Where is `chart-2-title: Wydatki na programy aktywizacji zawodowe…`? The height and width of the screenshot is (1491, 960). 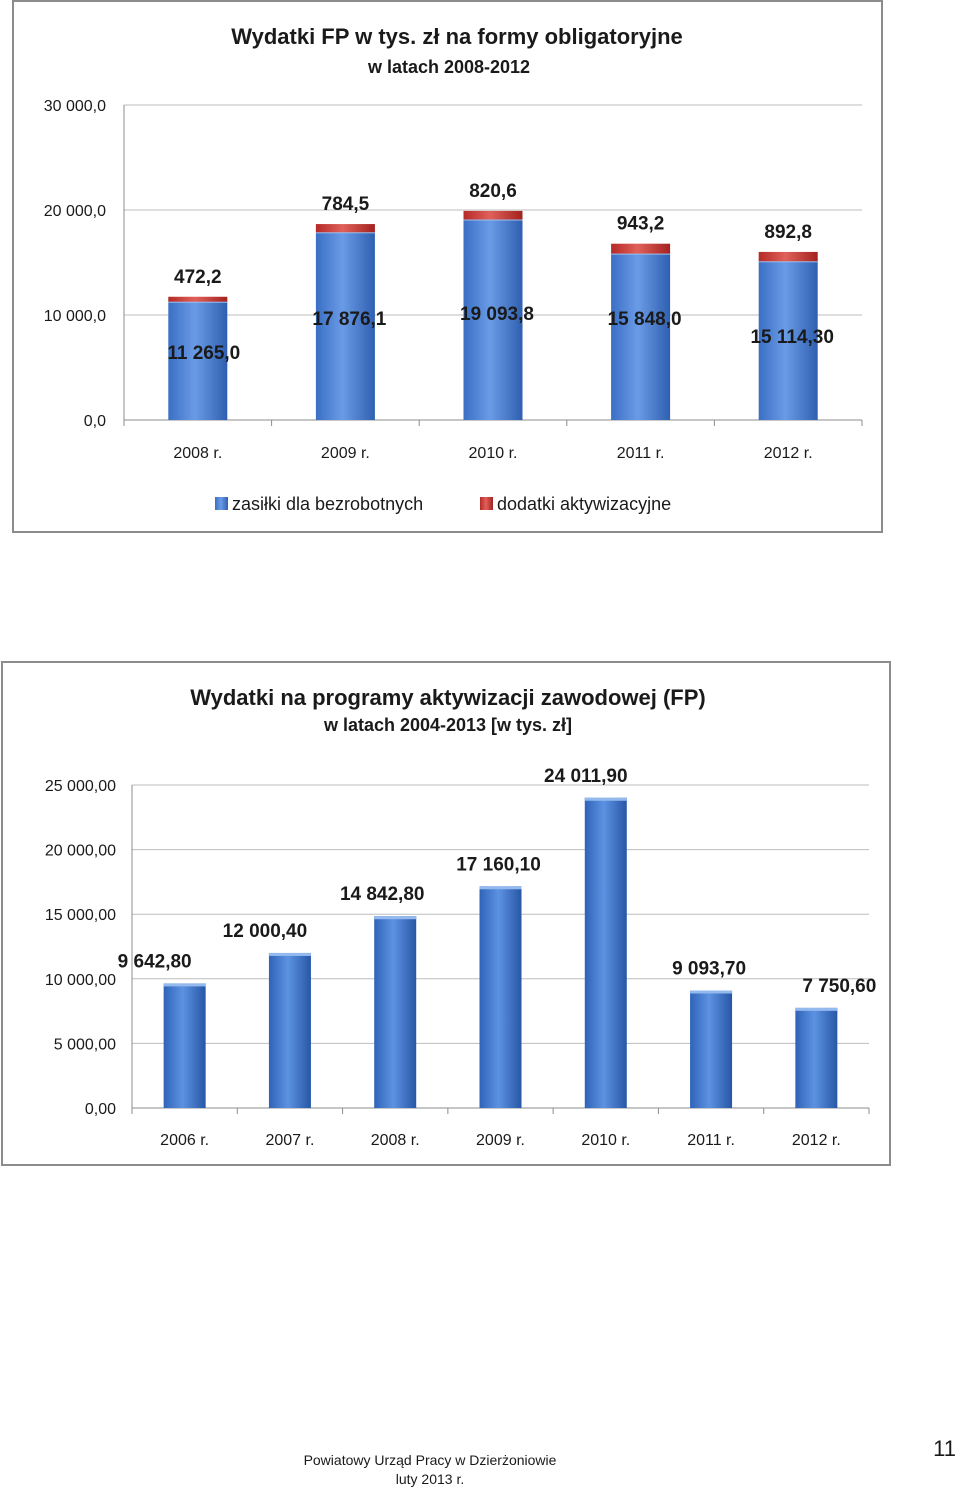 chart-2-title: Wydatki na programy aktywizacji zawodowe… is located at coordinates (448, 697).